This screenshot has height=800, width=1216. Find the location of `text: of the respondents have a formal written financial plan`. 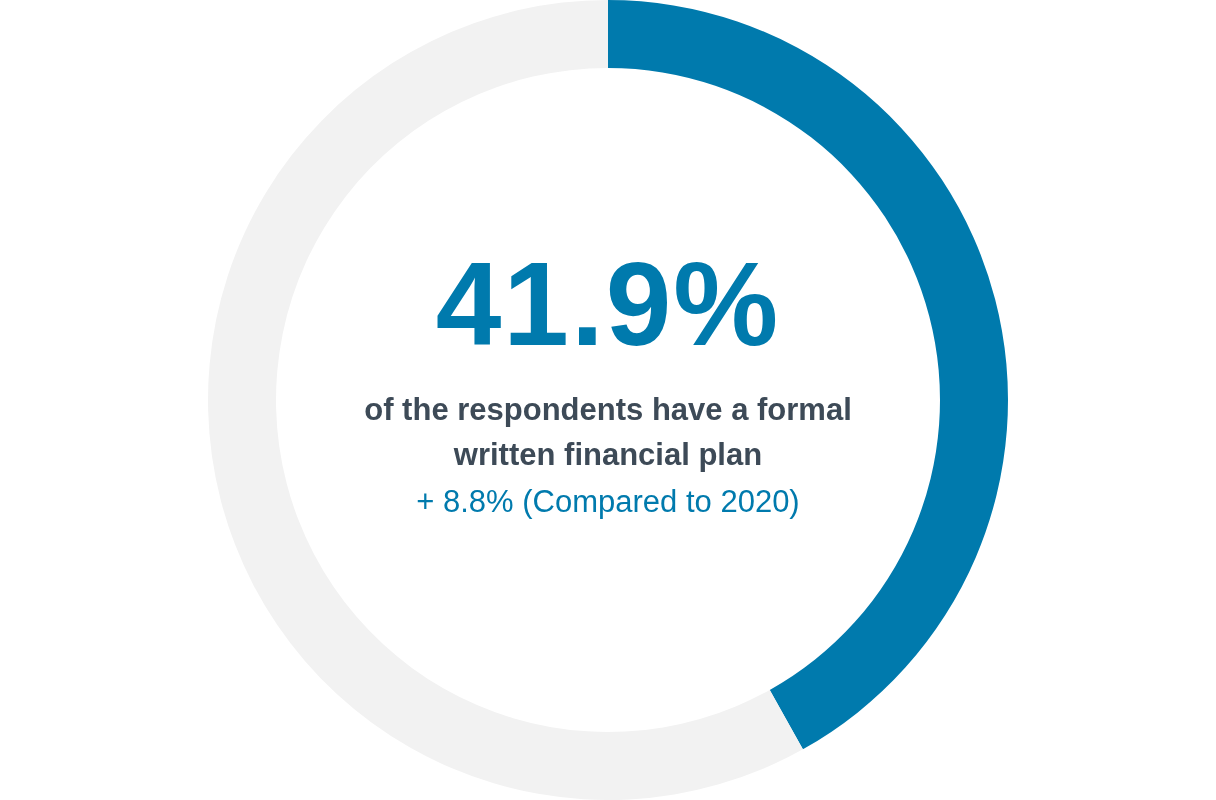

text: of the respondents have a formal written financial plan is located at coordinates (608, 432).